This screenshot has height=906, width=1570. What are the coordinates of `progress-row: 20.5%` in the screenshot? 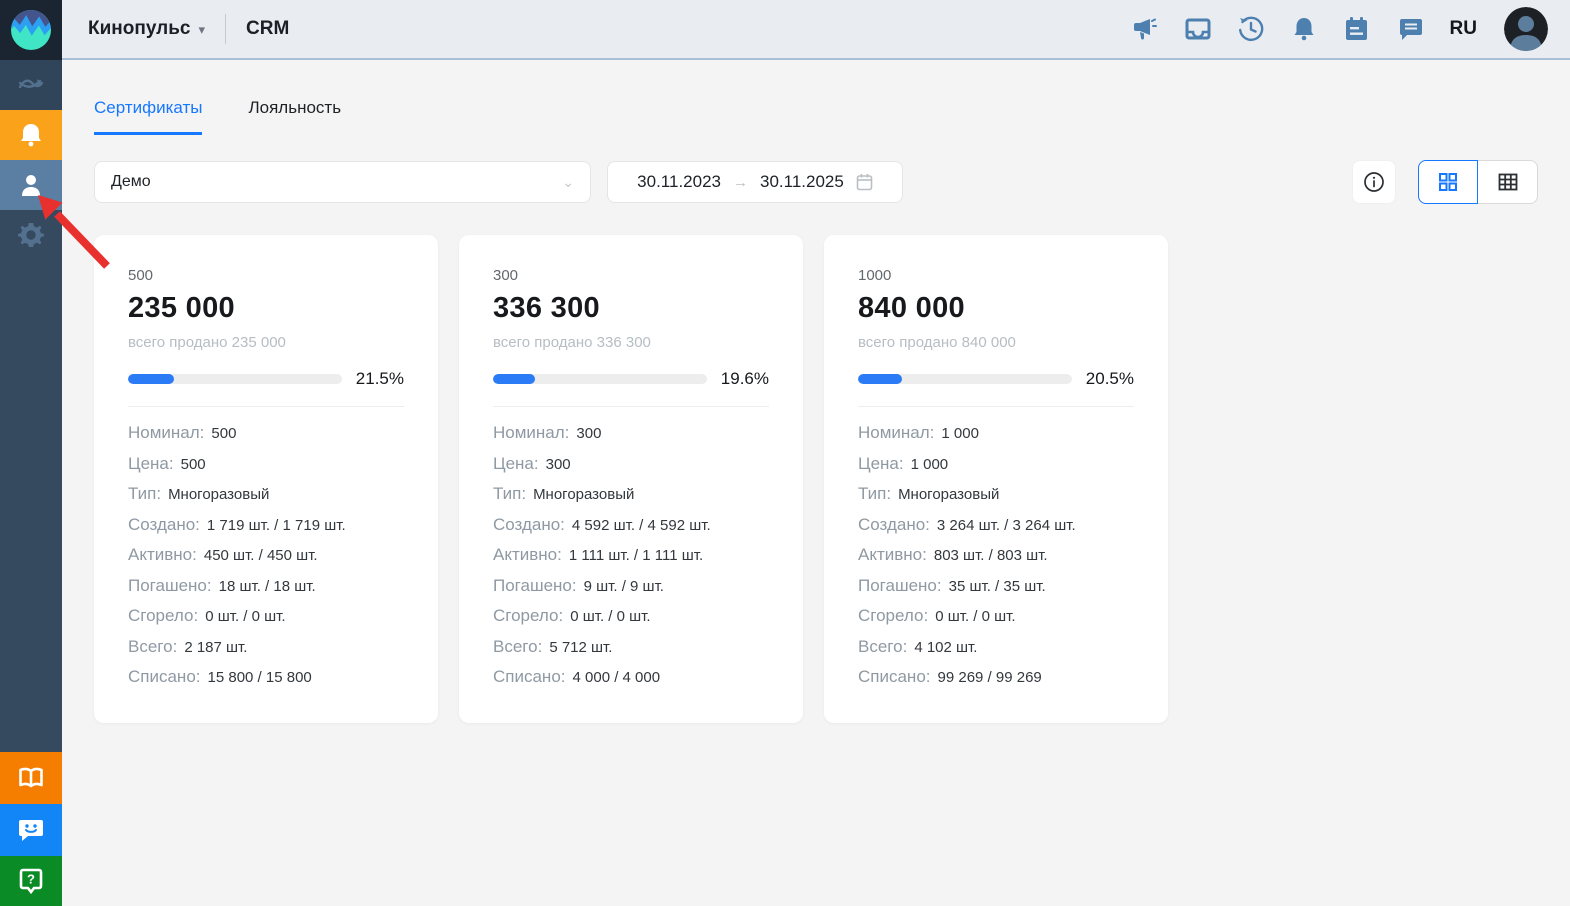 It's located at (996, 379).